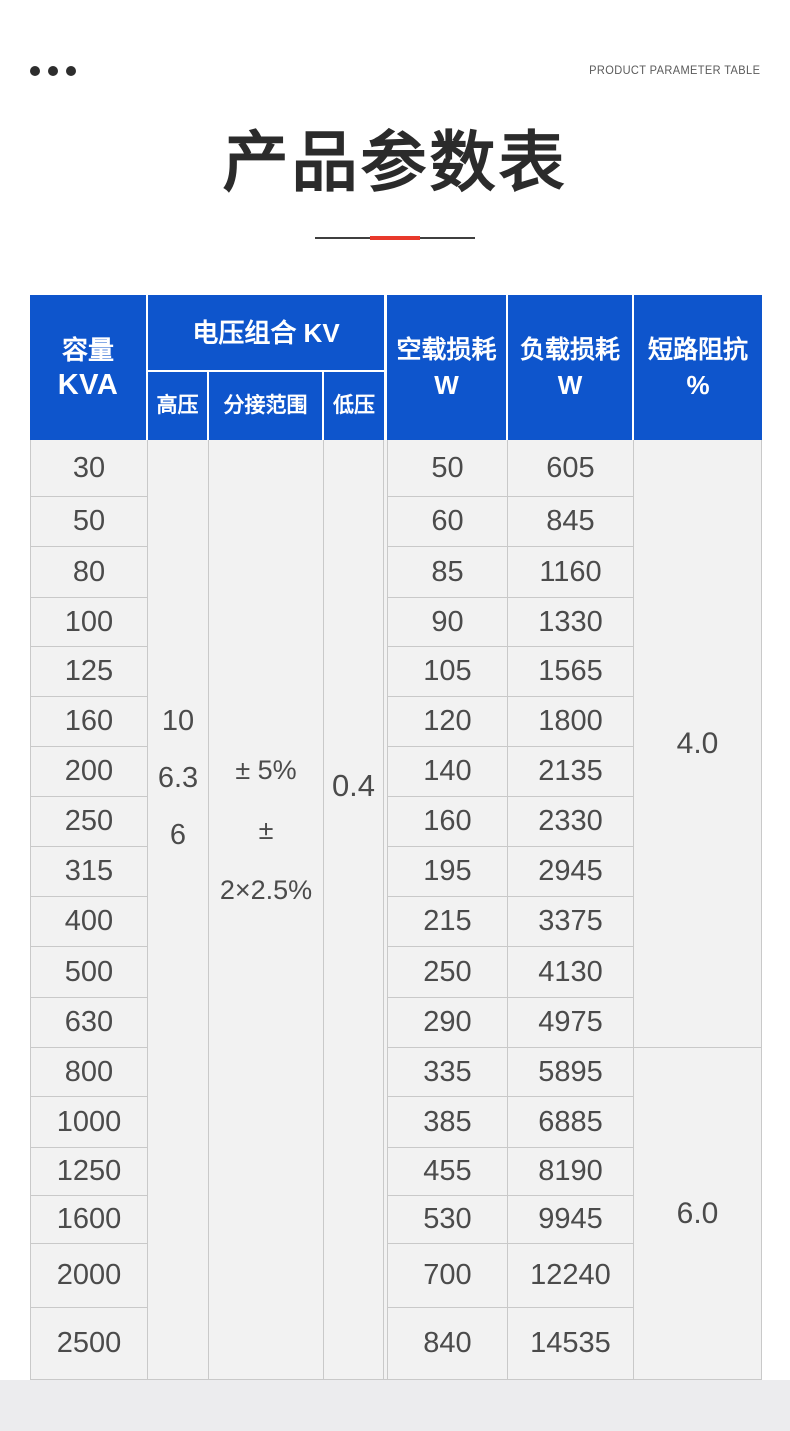 The height and width of the screenshot is (1431, 790). Describe the element at coordinates (571, 672) in the screenshot. I see `cell-load-loss: 1565` at that location.